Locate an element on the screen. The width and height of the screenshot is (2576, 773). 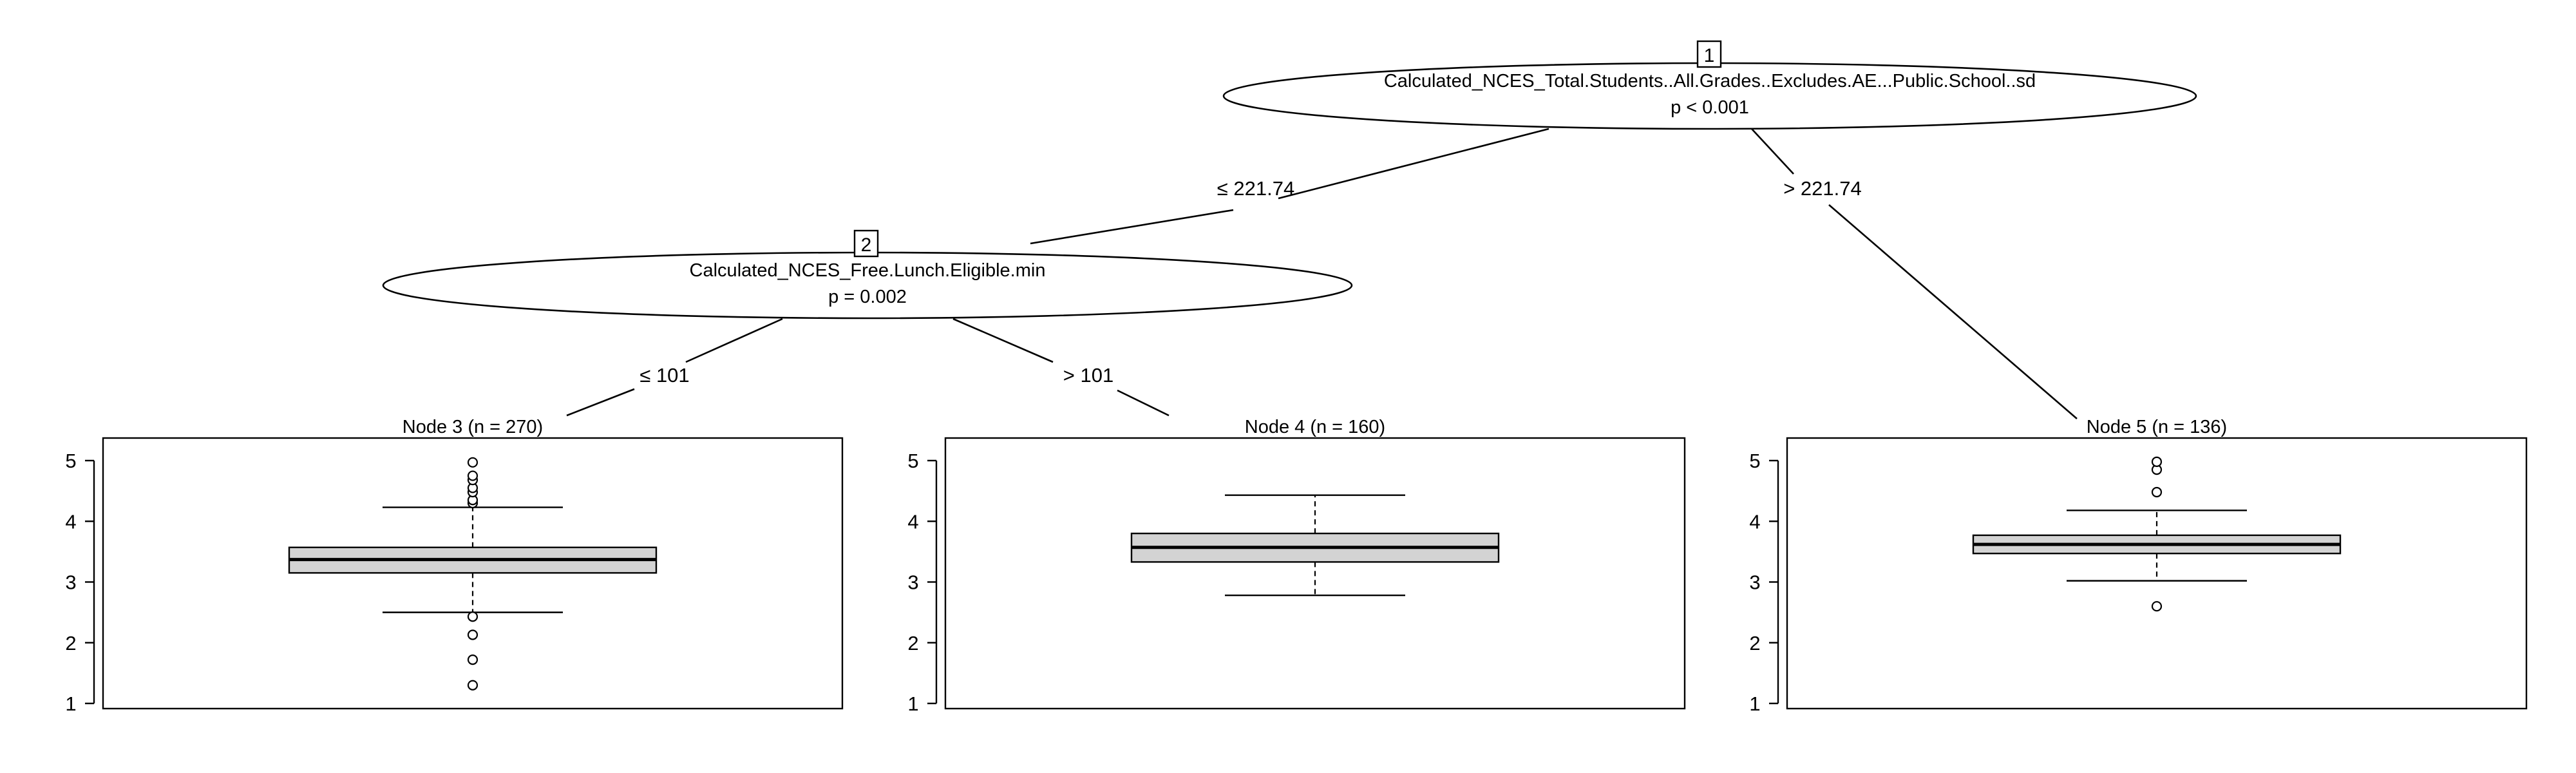
node-1-id: 1 is located at coordinates (1709, 55).